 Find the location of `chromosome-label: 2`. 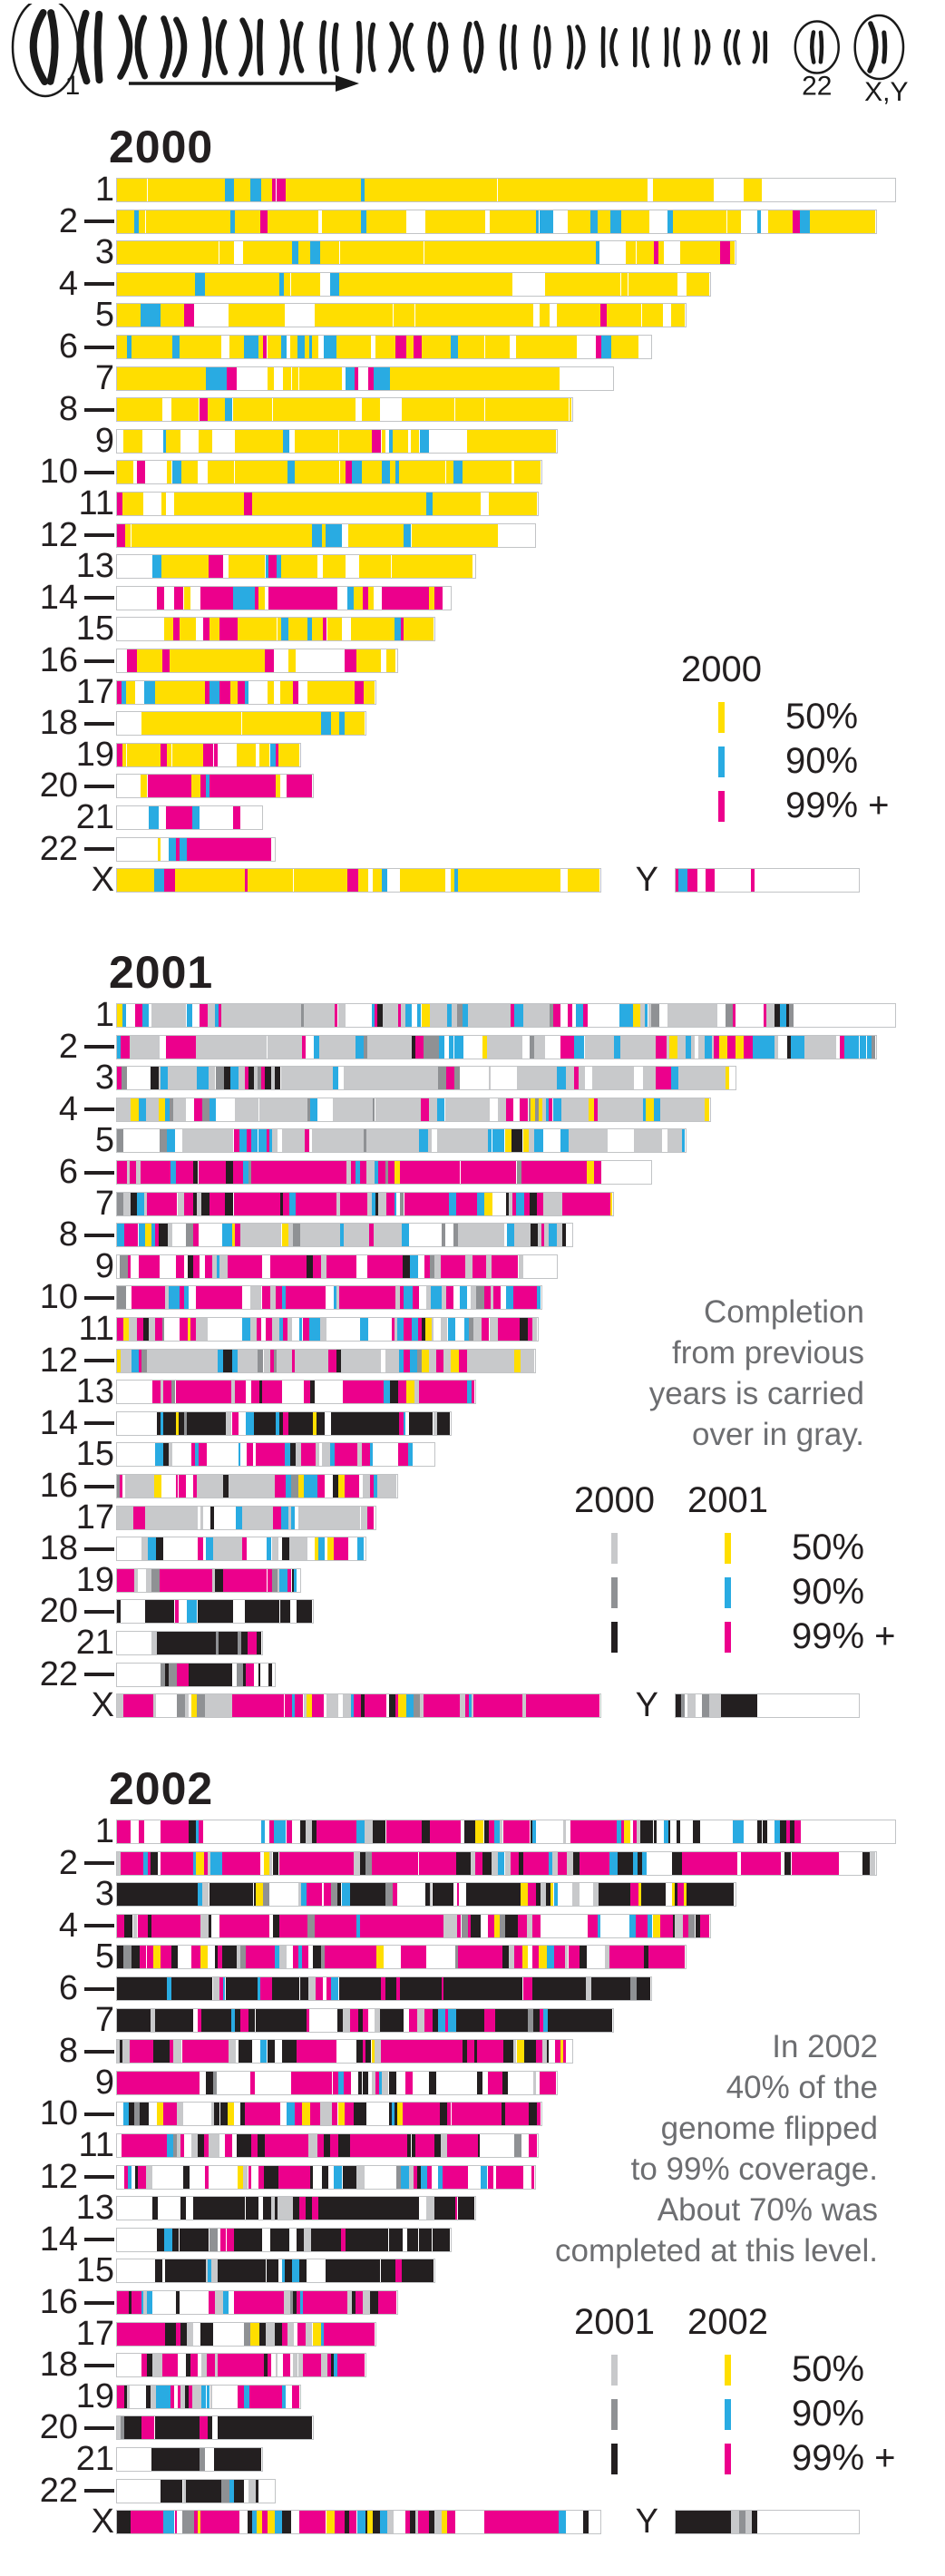

chromosome-label: 2 is located at coordinates (57, 1863).